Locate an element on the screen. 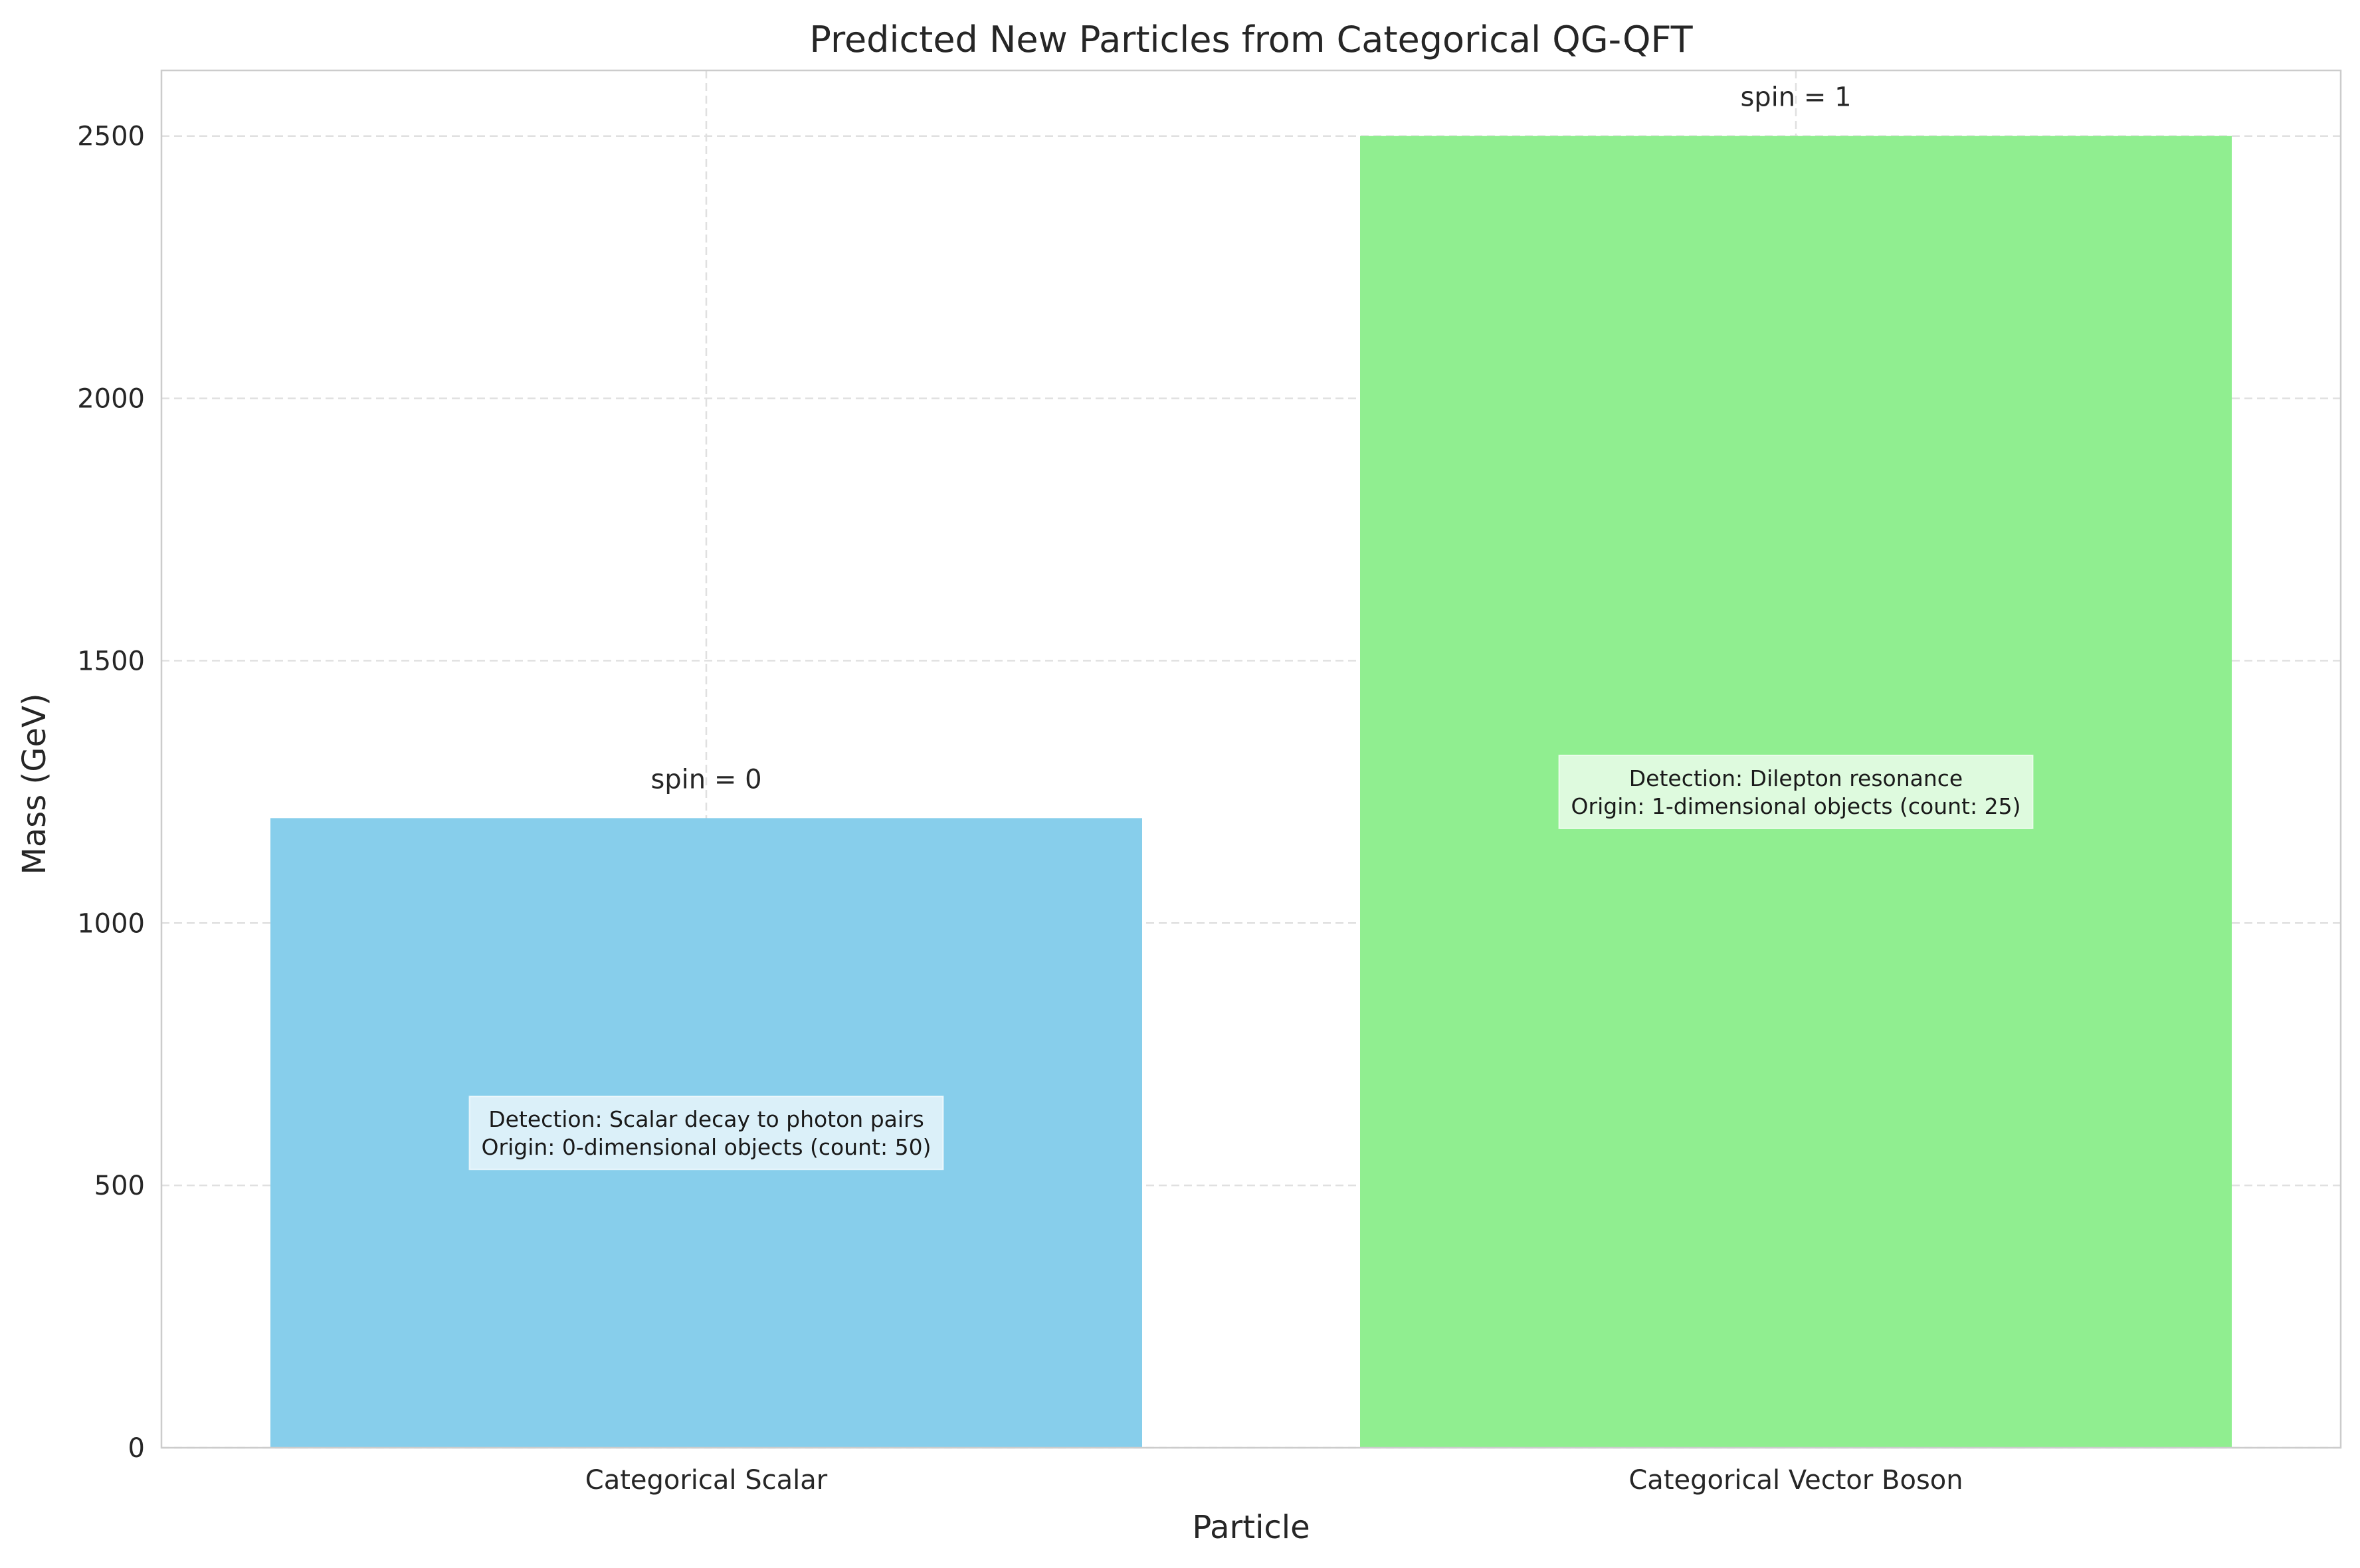  y-tick-label: 500 is located at coordinates (119, 1186).